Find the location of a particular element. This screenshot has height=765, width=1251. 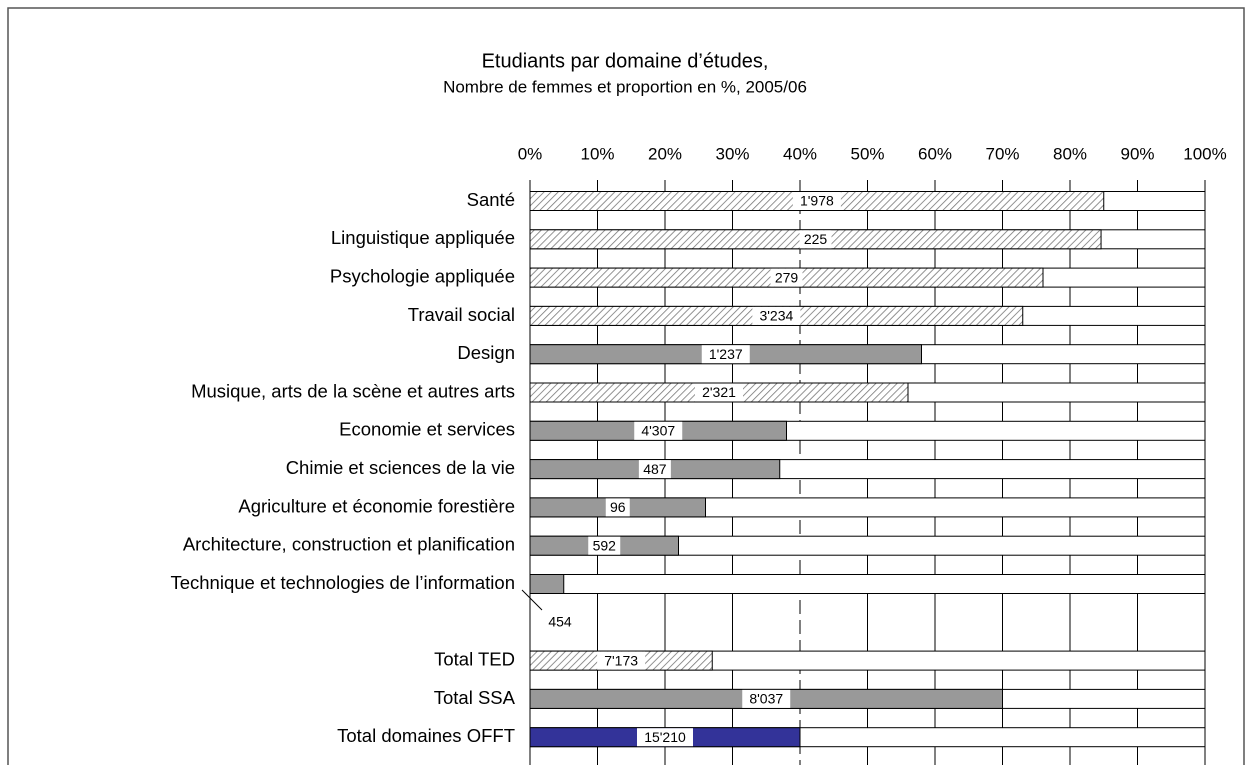

bar-background is located at coordinates (867, 584).